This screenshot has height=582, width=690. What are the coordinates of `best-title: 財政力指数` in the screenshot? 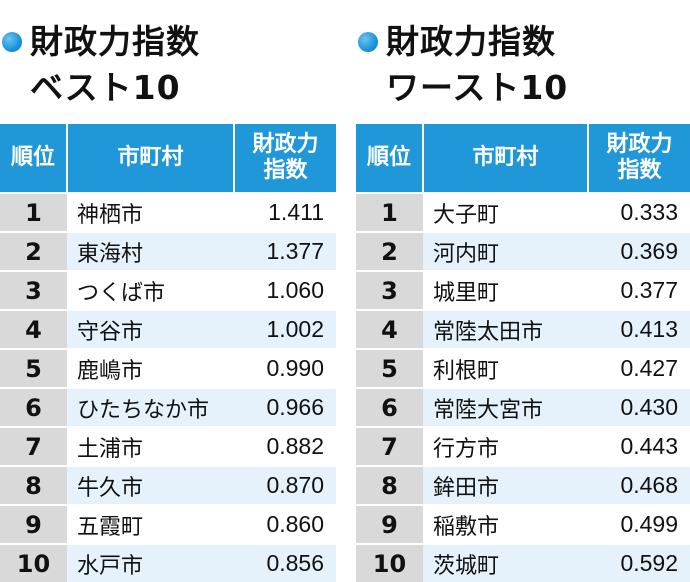 It's located at (115, 41).